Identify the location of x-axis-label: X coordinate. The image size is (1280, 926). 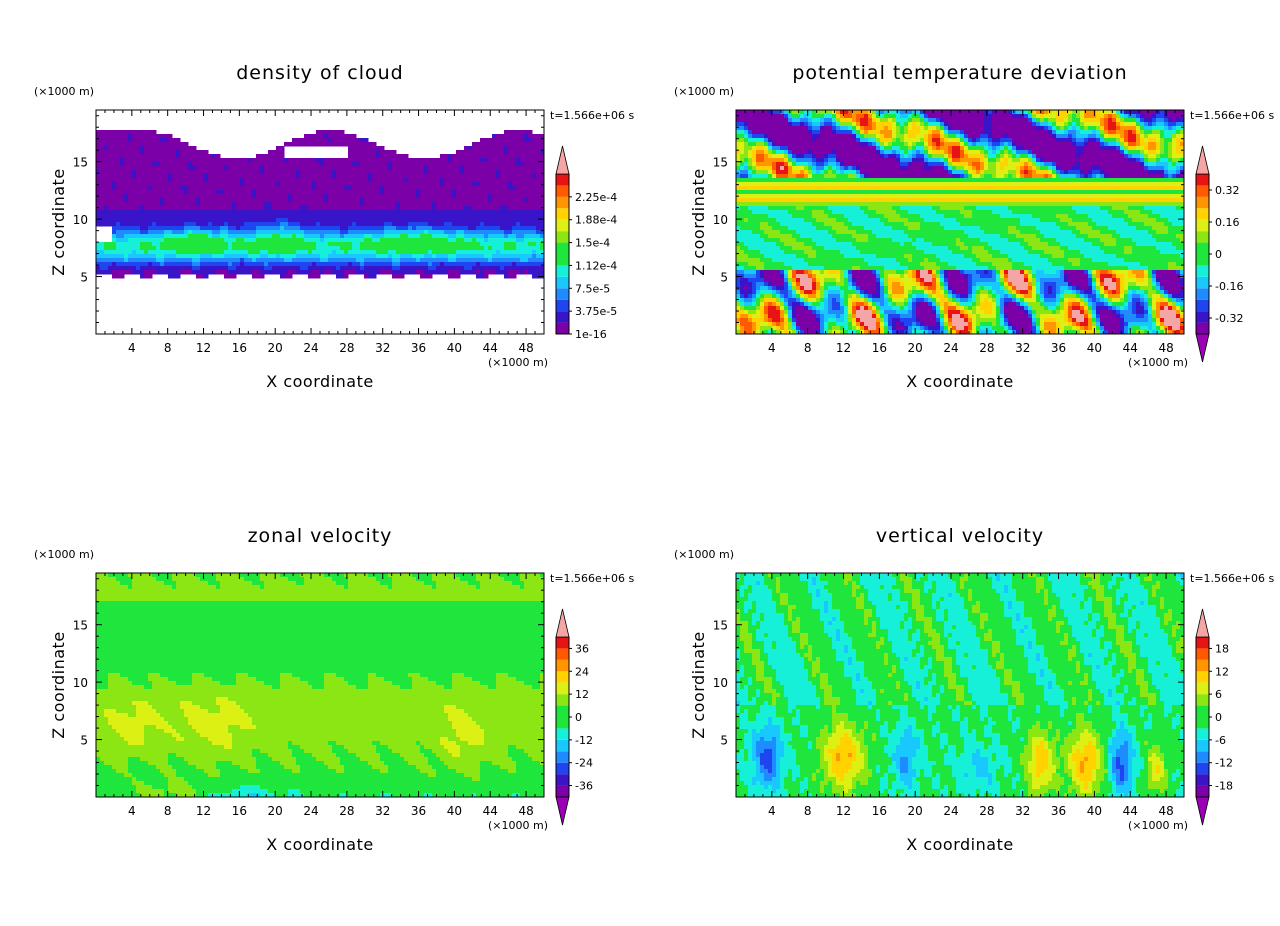
(319, 381).